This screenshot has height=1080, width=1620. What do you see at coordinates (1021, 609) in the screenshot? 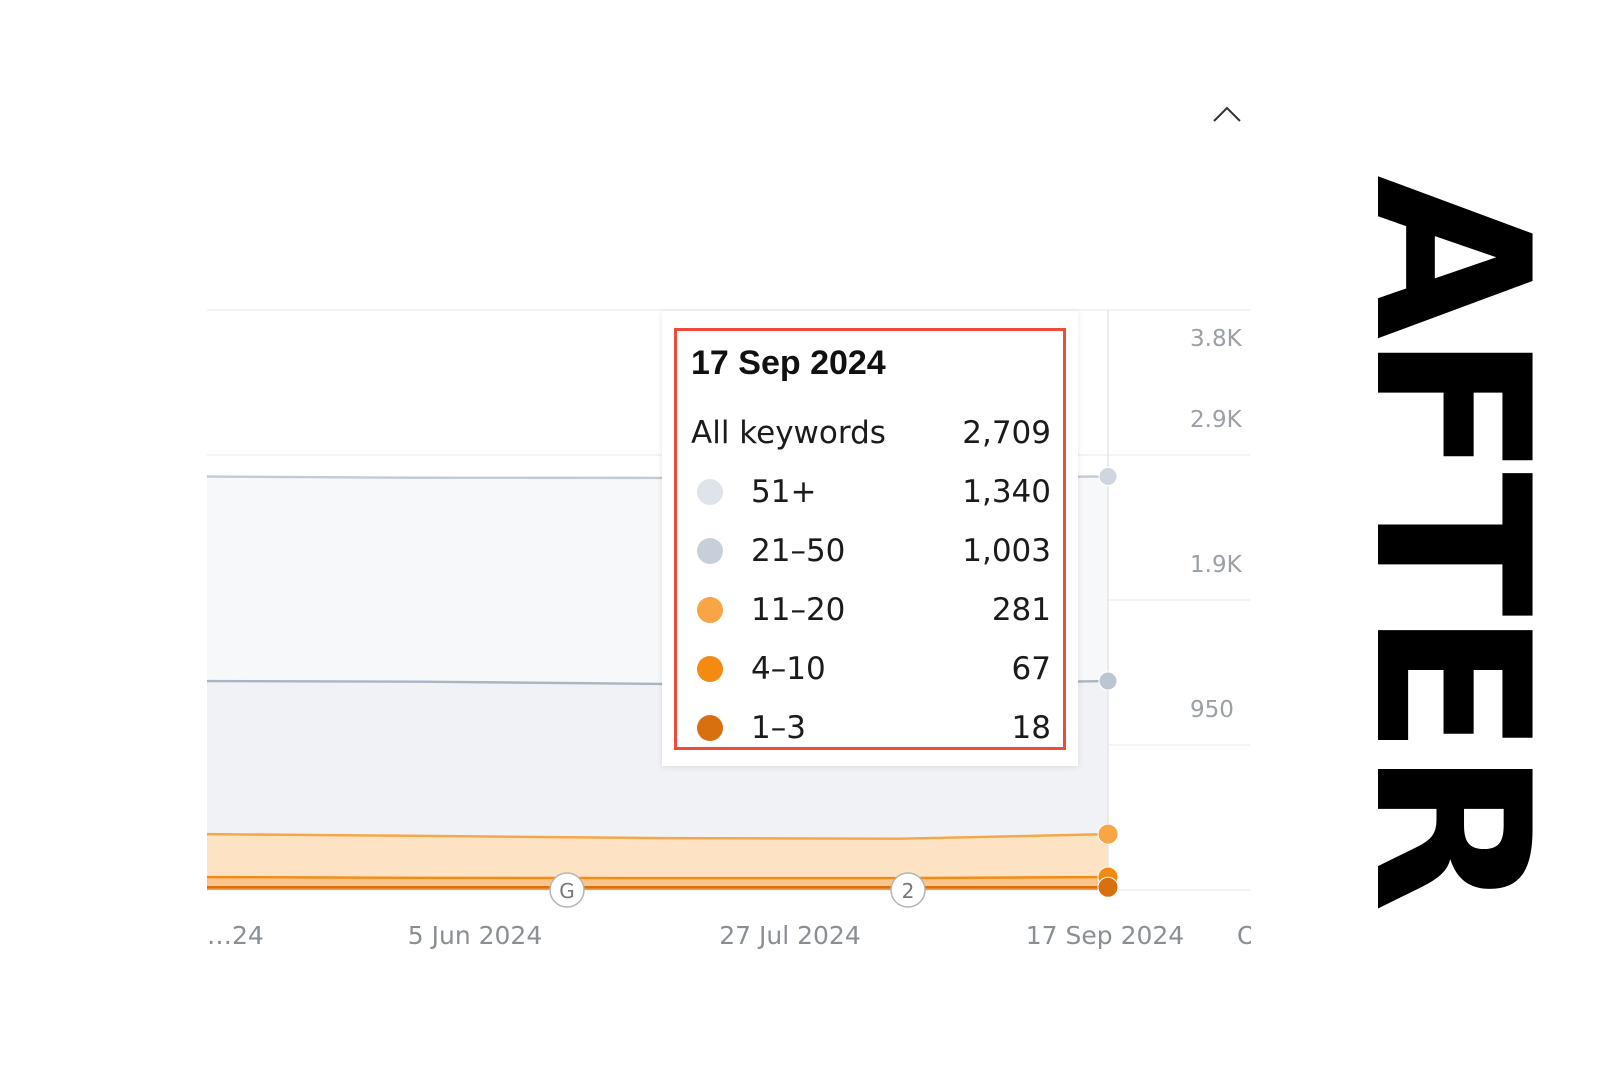
I see `tooltip-row-value: 281` at bounding box center [1021, 609].